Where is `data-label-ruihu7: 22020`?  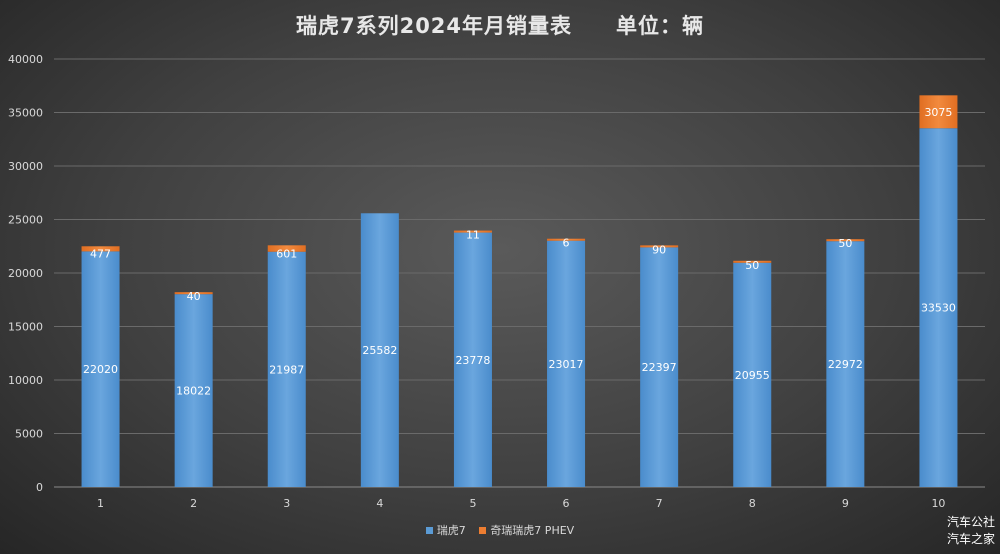
data-label-ruihu7: 22020 is located at coordinates (100, 369).